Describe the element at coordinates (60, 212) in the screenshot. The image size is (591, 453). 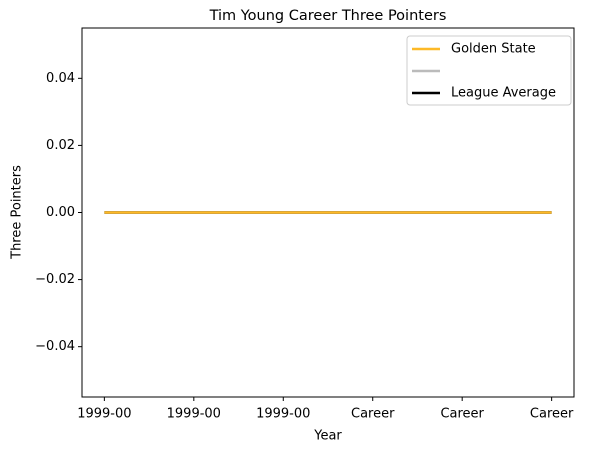
I see `y-tick-label: 0.00` at that location.